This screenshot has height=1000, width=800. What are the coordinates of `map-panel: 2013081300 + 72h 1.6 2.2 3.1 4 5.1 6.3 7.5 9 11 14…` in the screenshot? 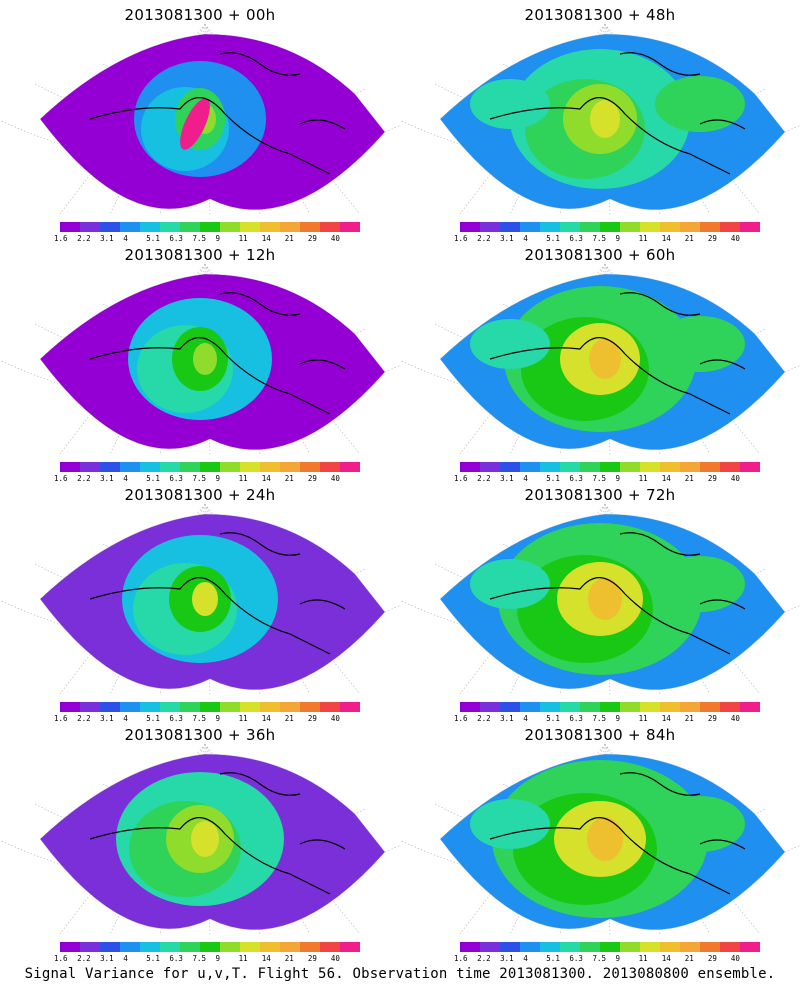 It's located at (600, 601).